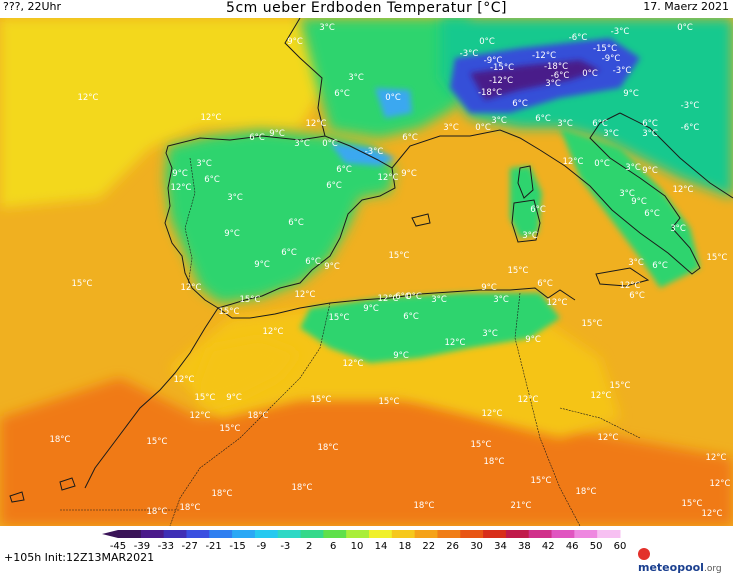 Image resolution: width=733 pixels, height=574 pixels. What do you see at coordinates (190, 222) in the screenshot?
I see `spain-portugal-border` at bounding box center [190, 222].